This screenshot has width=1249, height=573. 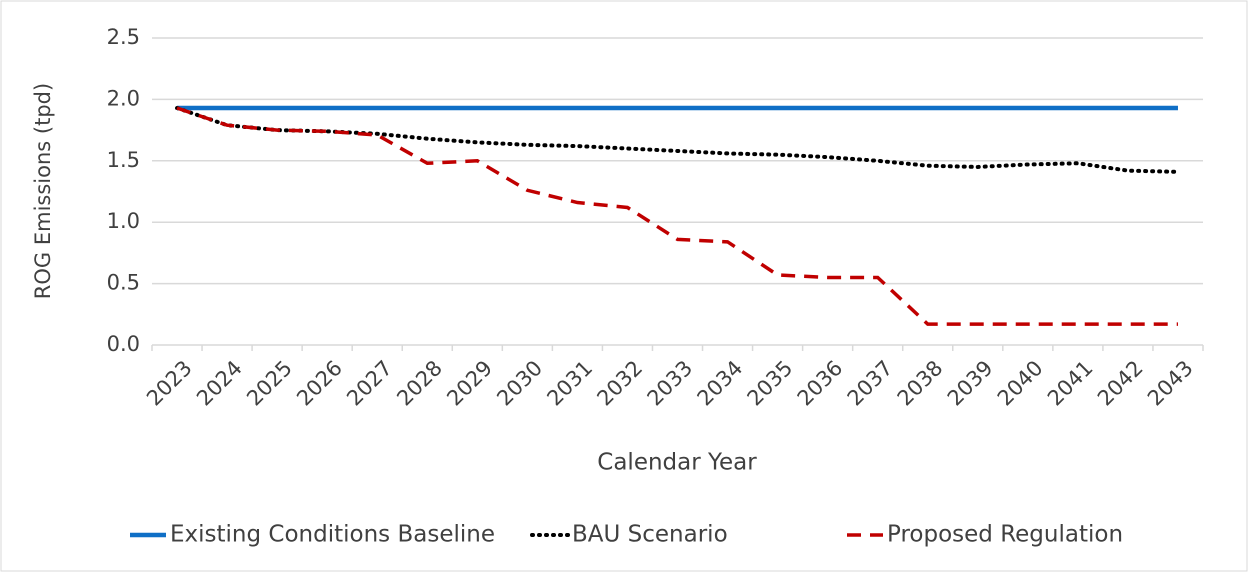 I want to click on y-tick-label: 1.0, so click(x=123, y=221).